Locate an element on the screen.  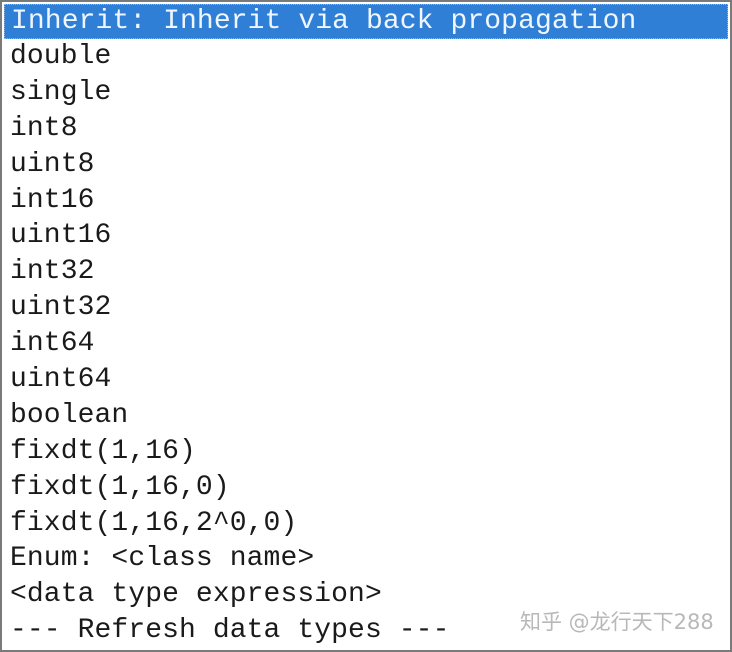
dropdown-option: int32 is located at coordinates (52, 272).